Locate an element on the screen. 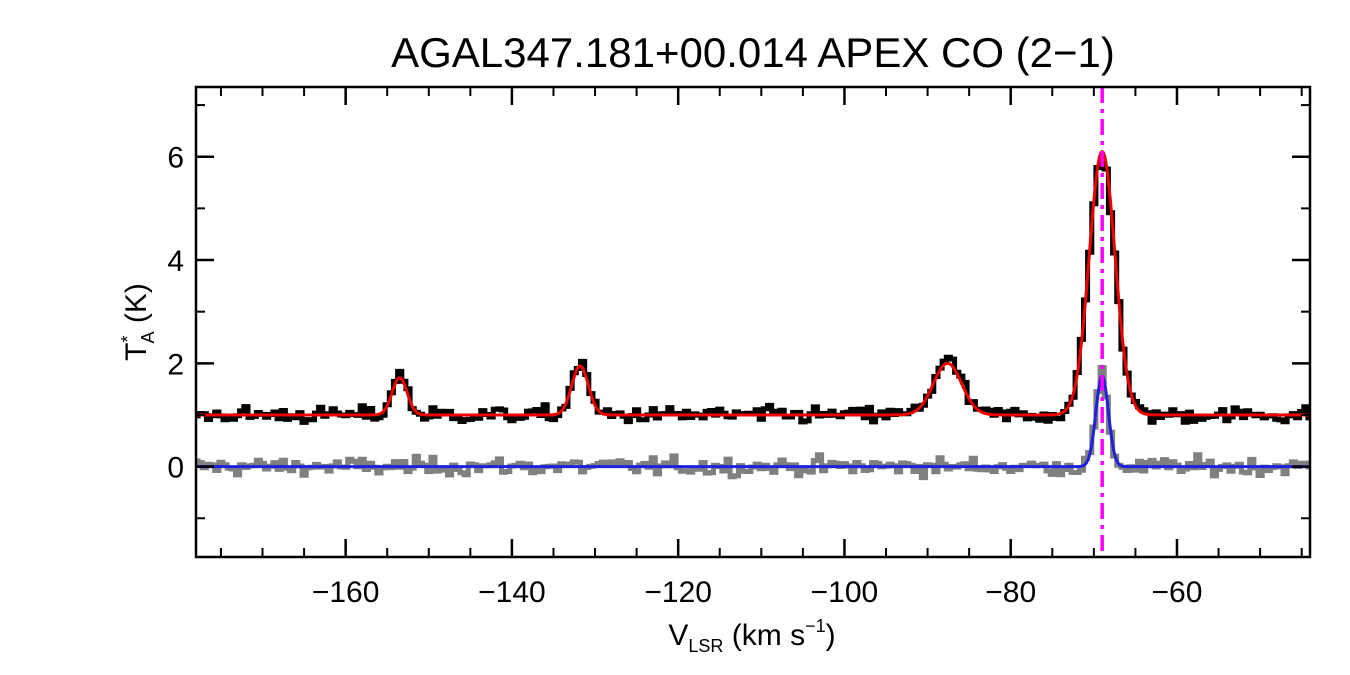 The image size is (1350, 675). y-tick-label: 6 is located at coordinates (175, 158).